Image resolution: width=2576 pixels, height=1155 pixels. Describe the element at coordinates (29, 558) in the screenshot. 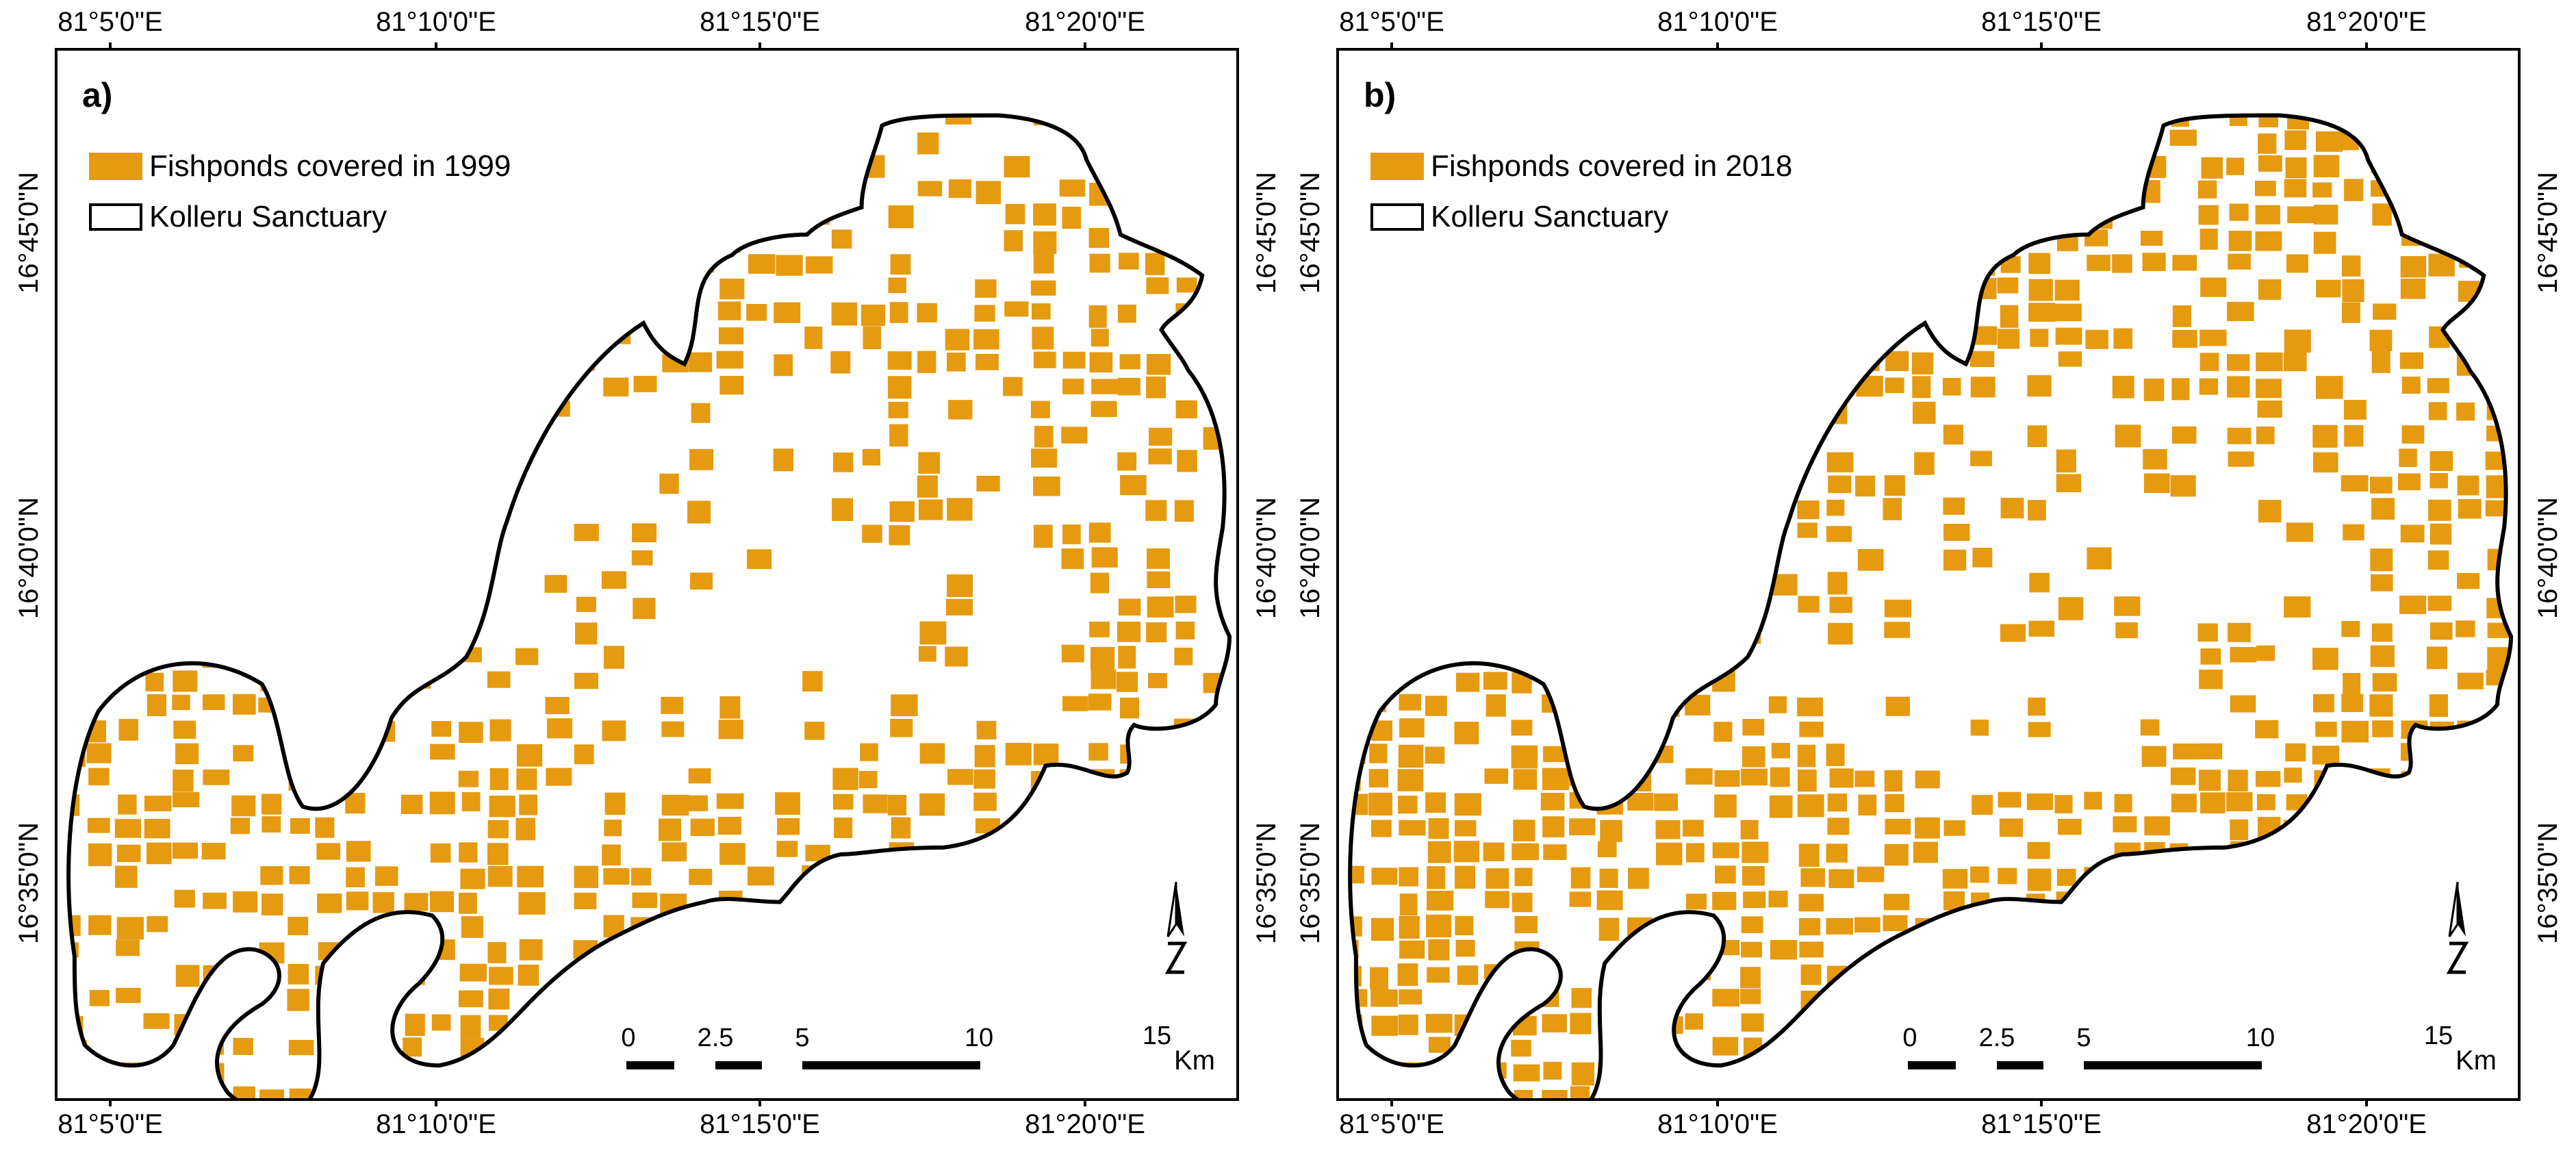

I see `lat-tick-left: 16°40'0"N` at that location.